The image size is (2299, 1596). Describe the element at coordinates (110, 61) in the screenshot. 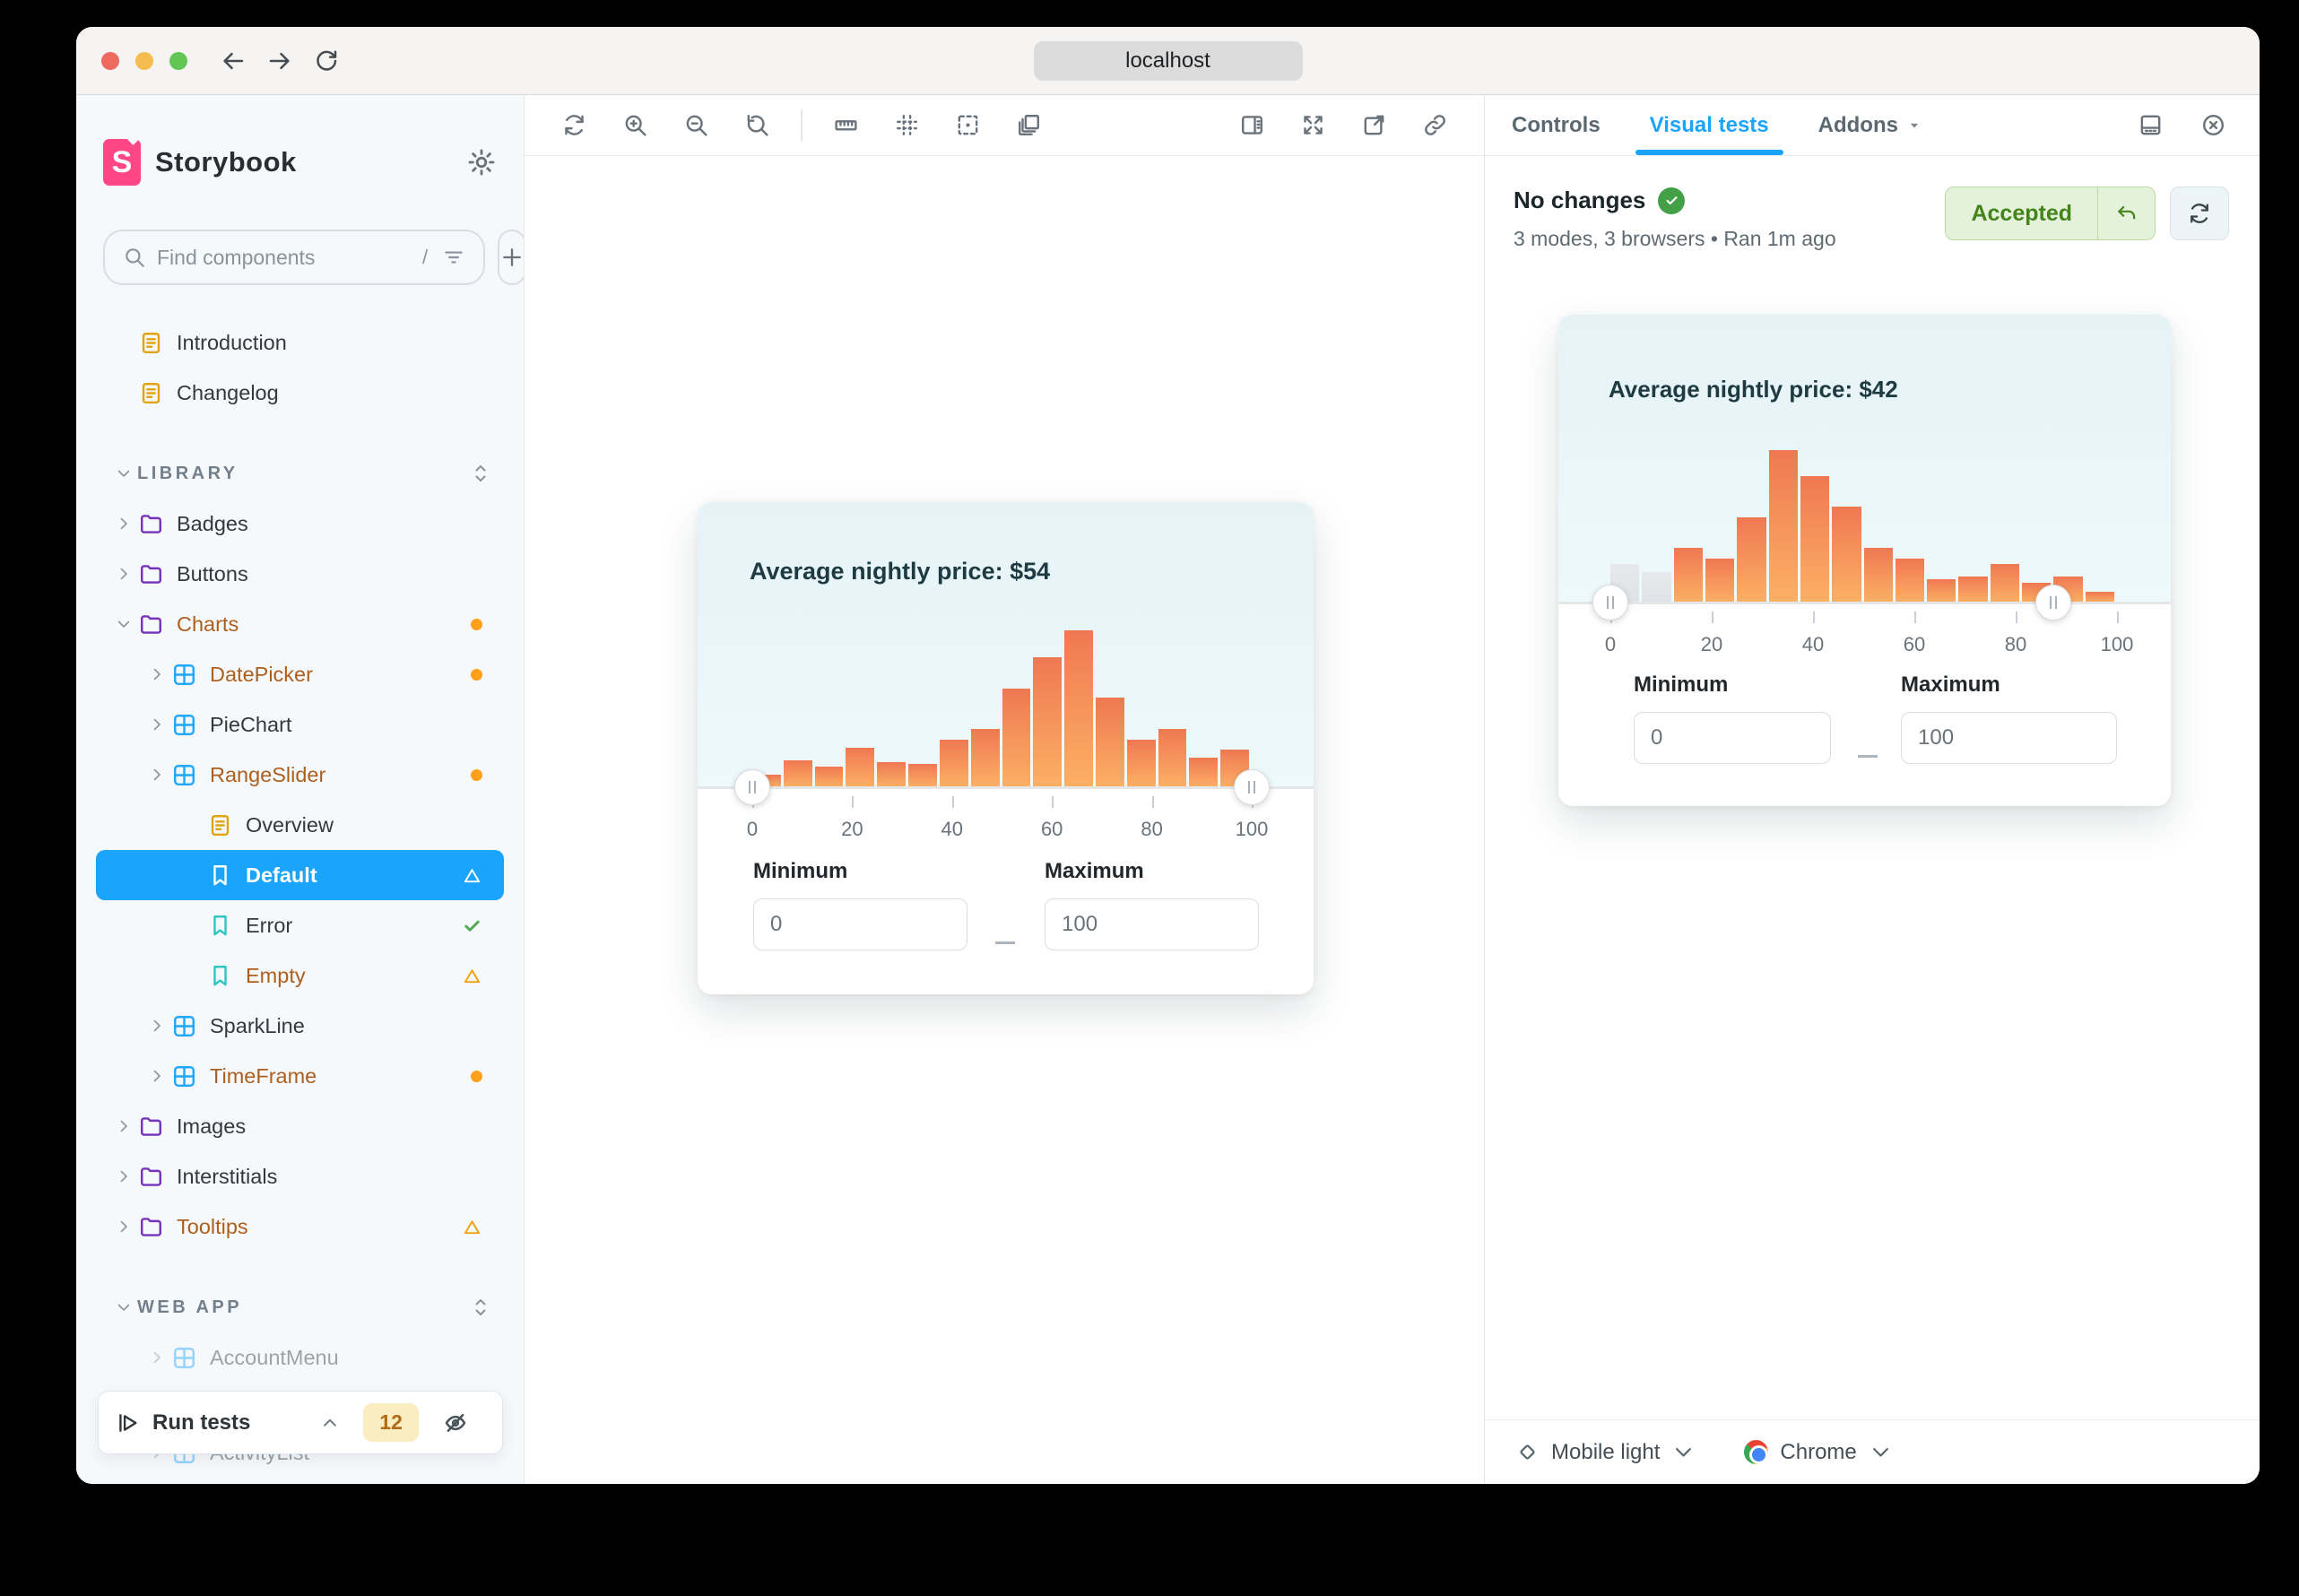

I see `close-window-button` at that location.